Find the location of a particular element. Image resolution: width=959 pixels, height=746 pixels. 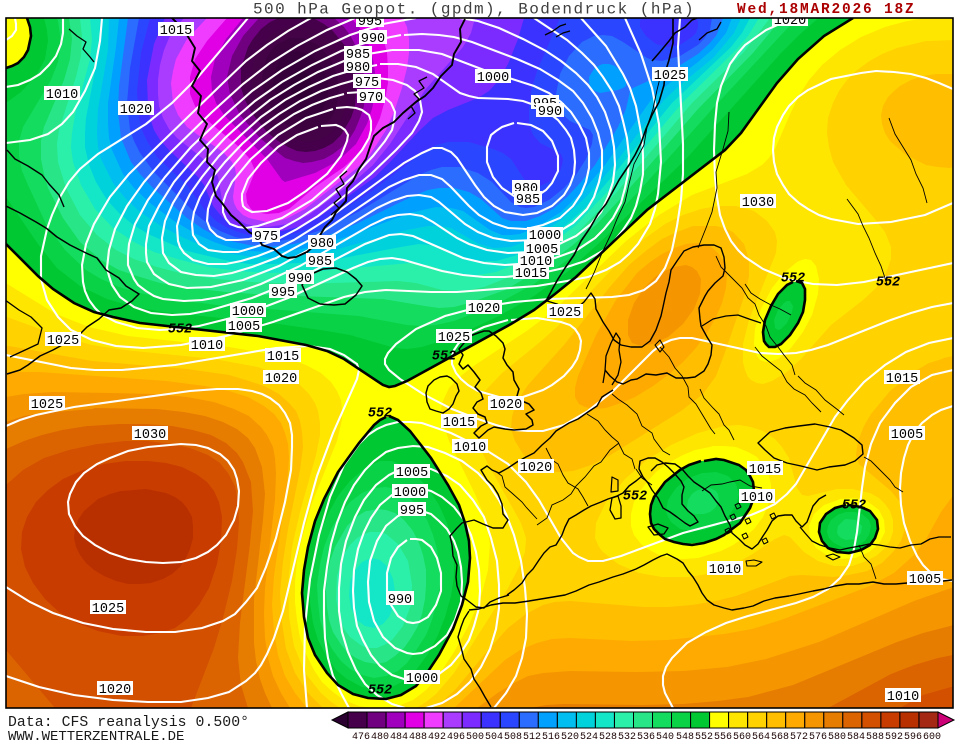

svg-text: 476 is located at coordinates (361, 736).